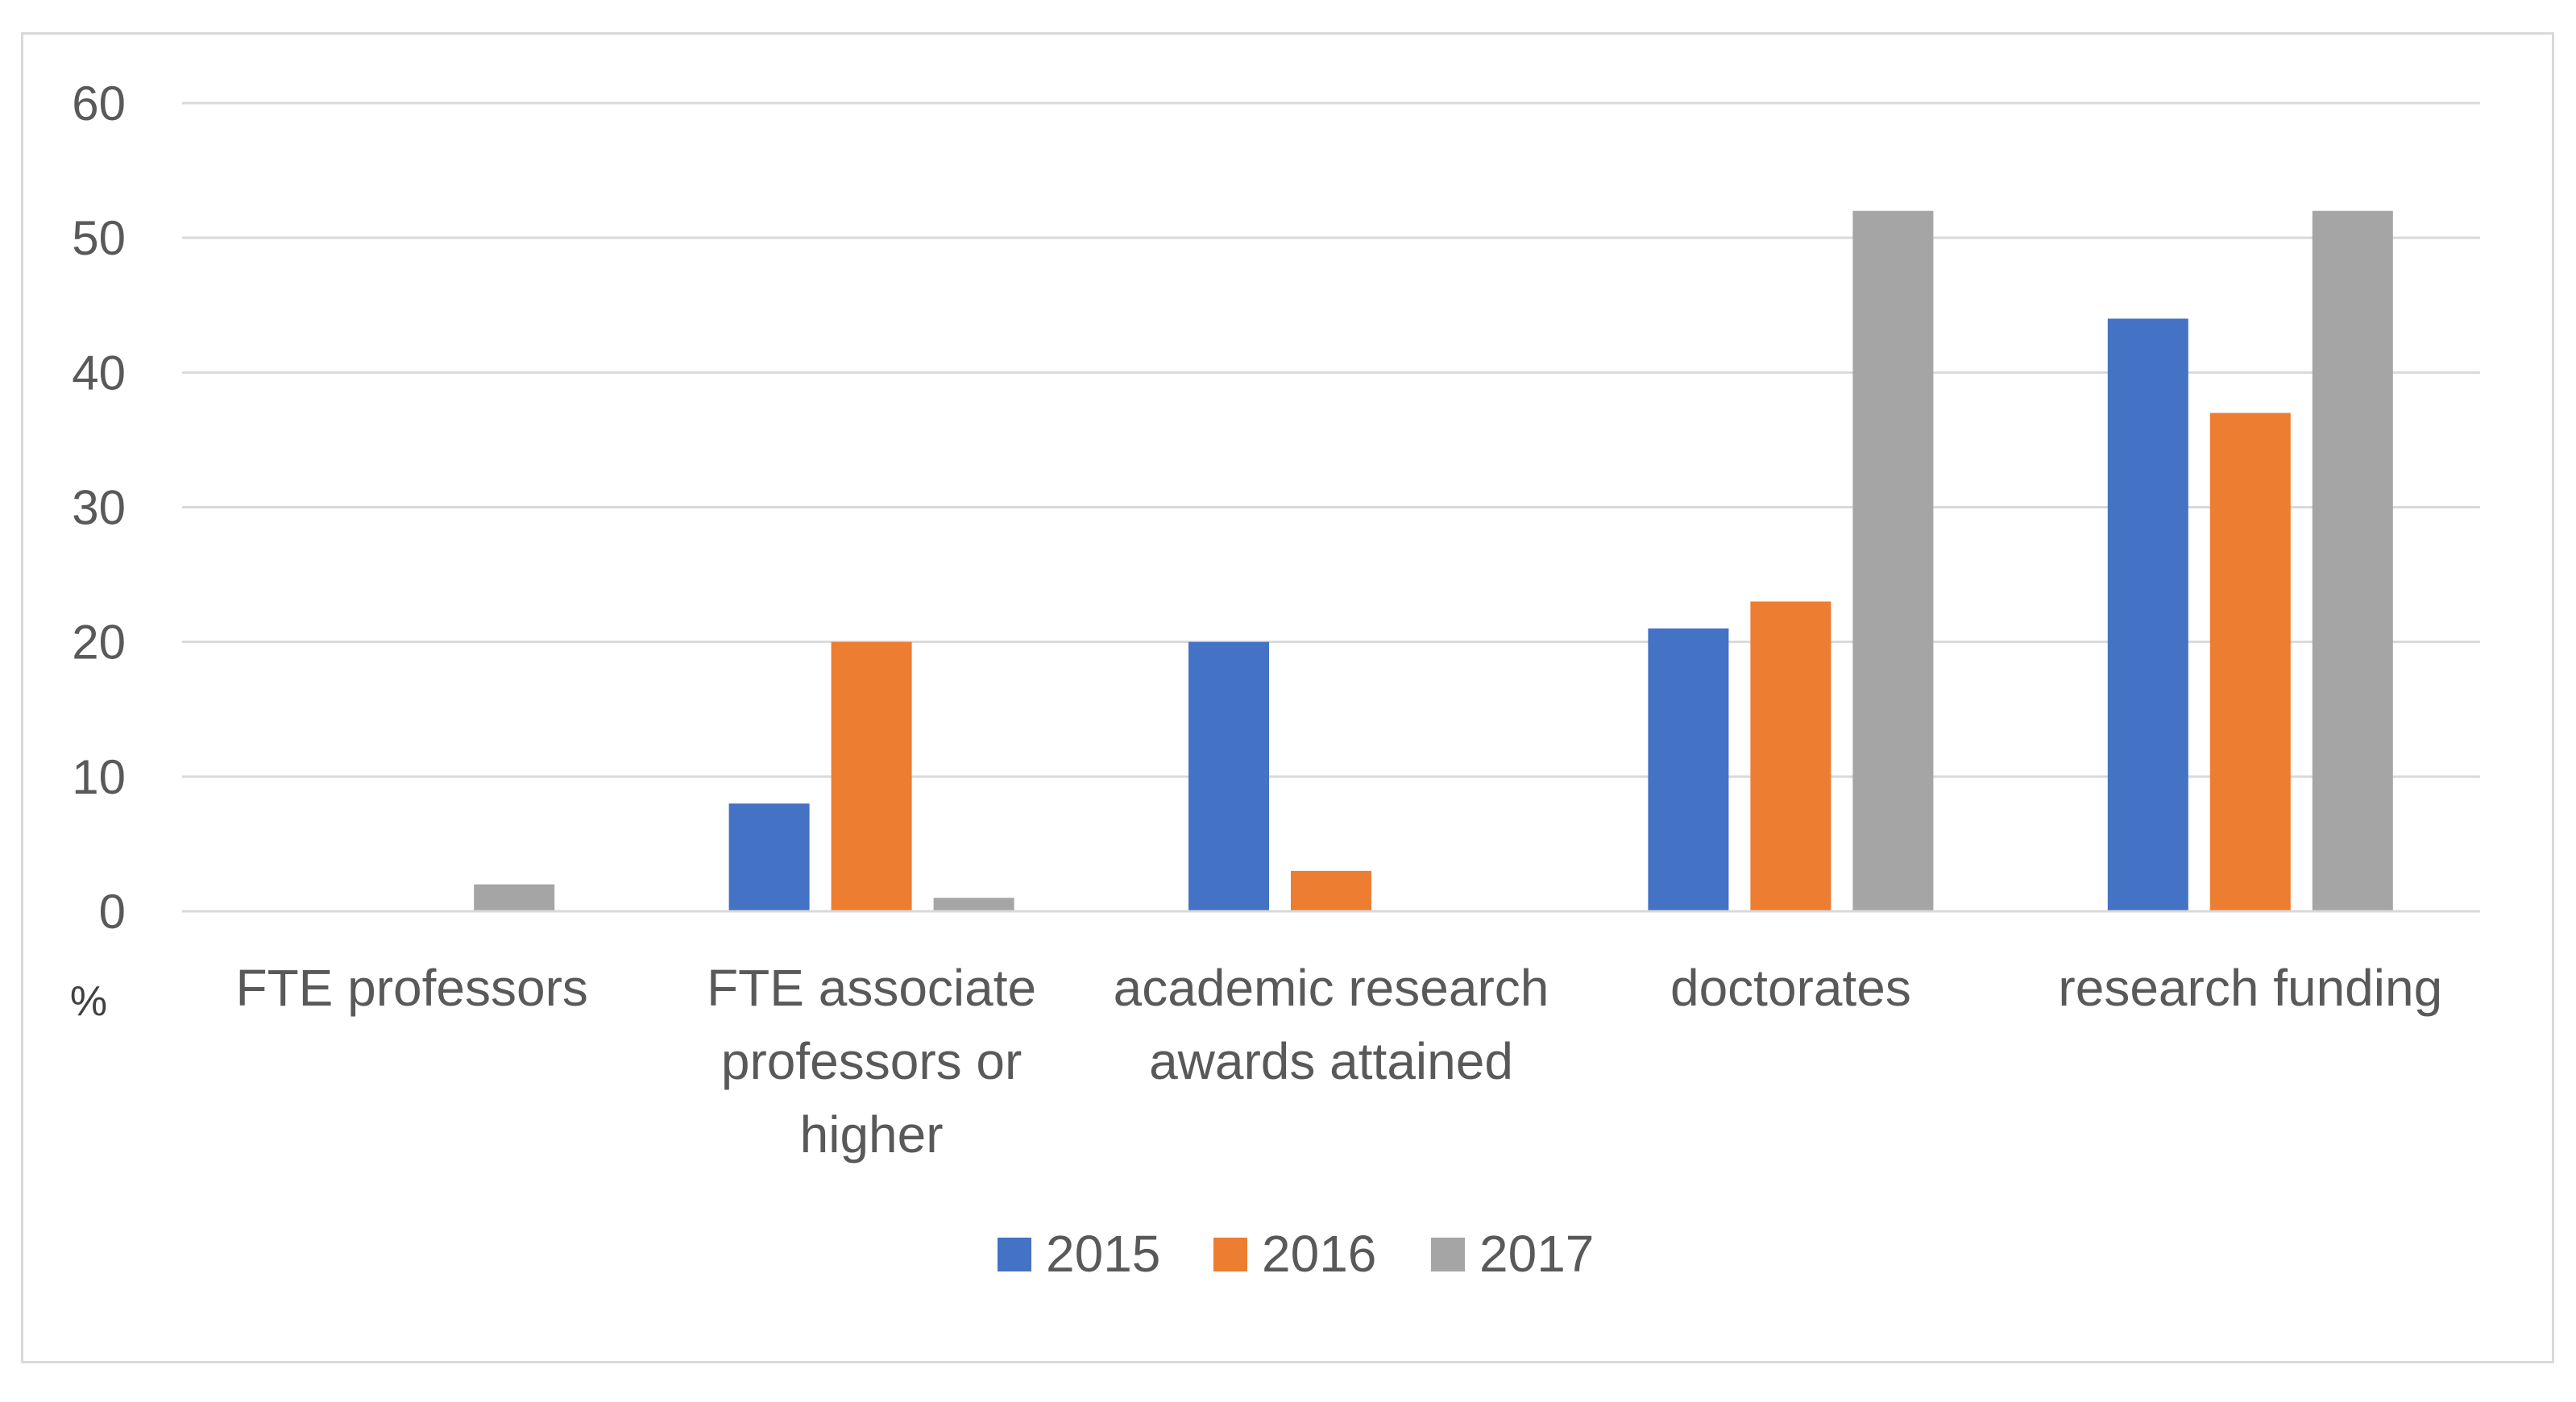  What do you see at coordinates (1331, 1024) in the screenshot?
I see `category-label: academic research awards attained` at bounding box center [1331, 1024].